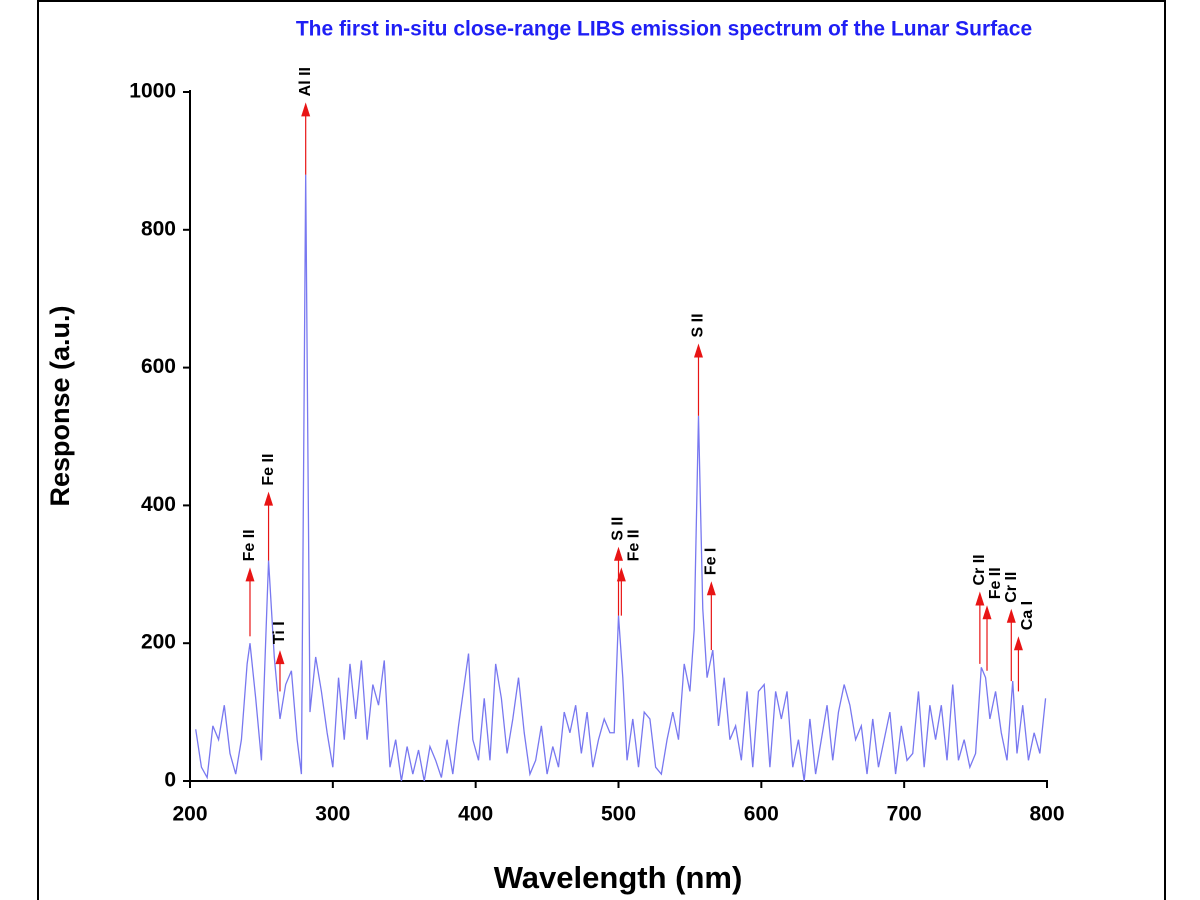 The height and width of the screenshot is (900, 1200). I want to click on annotation-label: Fe I, so click(711, 562).